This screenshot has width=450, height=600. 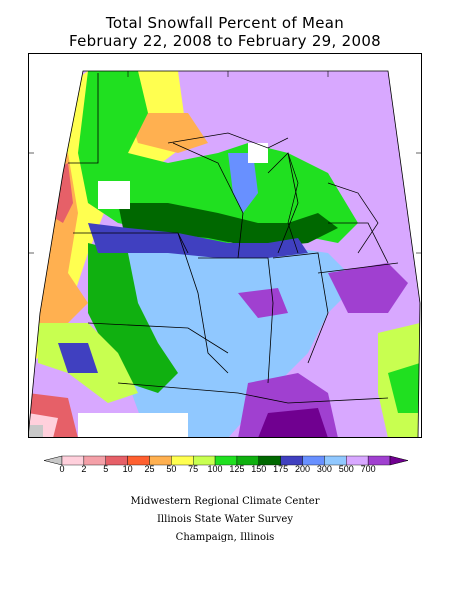 I want to click on legend-tick-label: 50, so click(x=171, y=469).